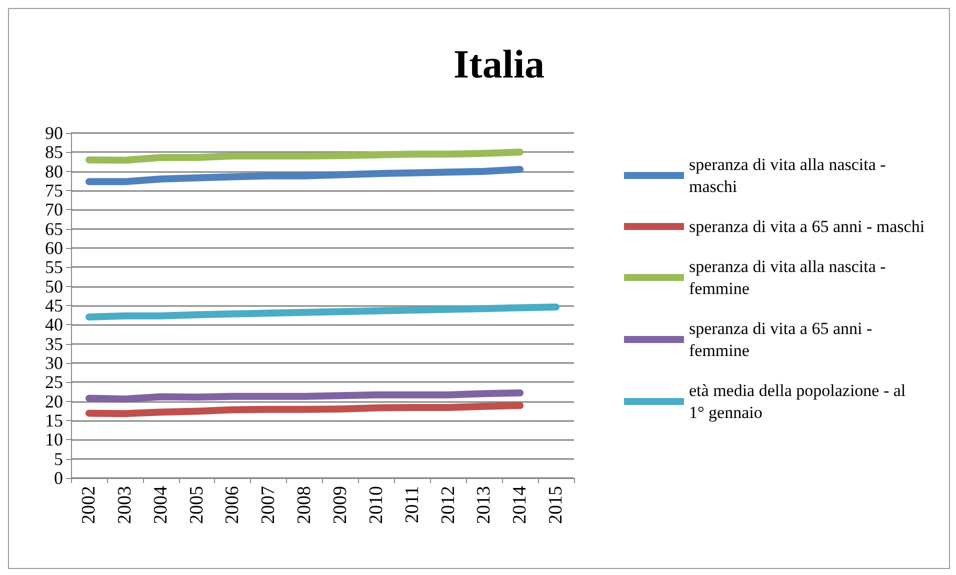 The image size is (956, 575). I want to click on x-tick-label: 2003, so click(125, 505).